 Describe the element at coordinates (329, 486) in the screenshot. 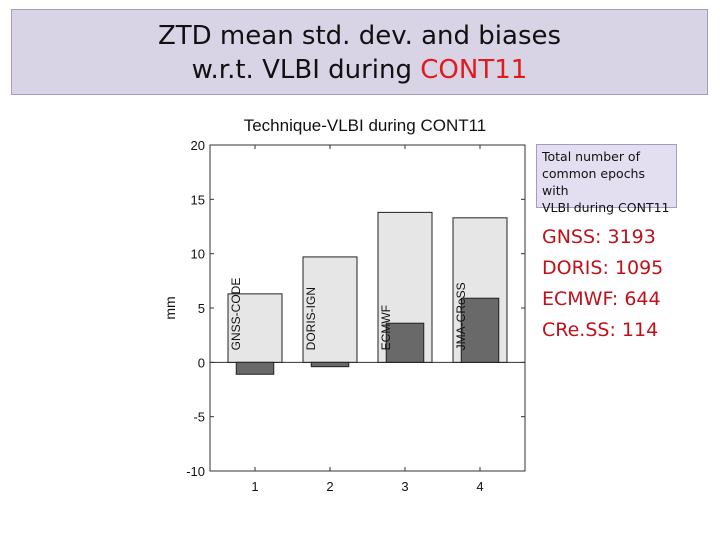

I see `x-tick-label: 2` at that location.